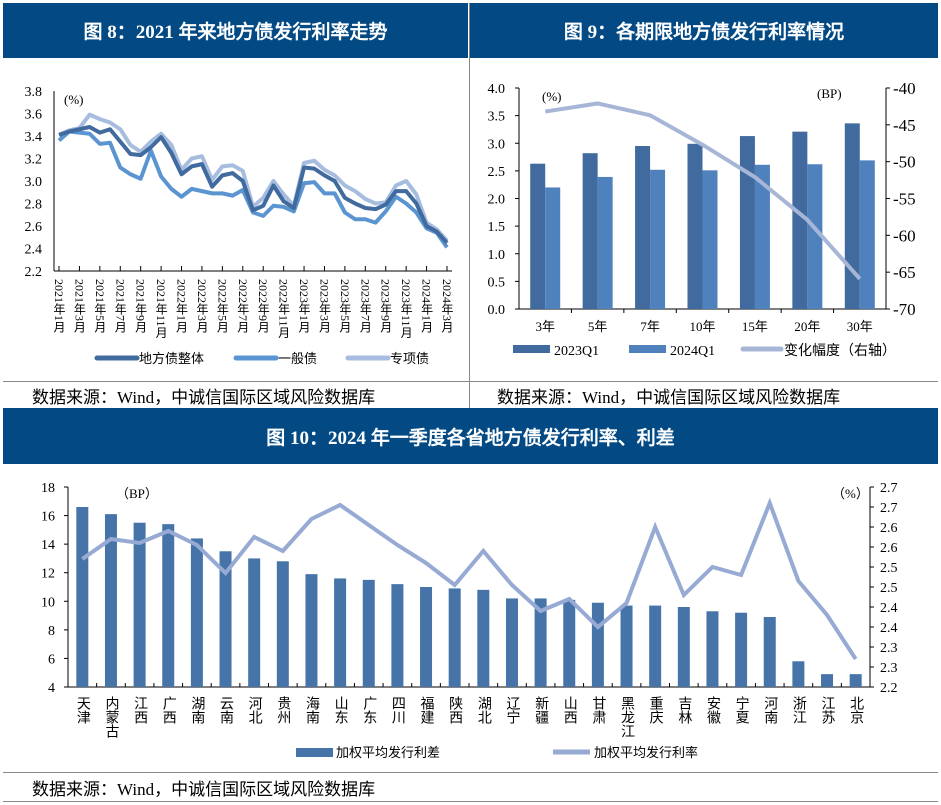 The image size is (941, 805). Describe the element at coordinates (742, 709) in the screenshot. I see `fig10-x-tick-label: 宁夏` at that location.